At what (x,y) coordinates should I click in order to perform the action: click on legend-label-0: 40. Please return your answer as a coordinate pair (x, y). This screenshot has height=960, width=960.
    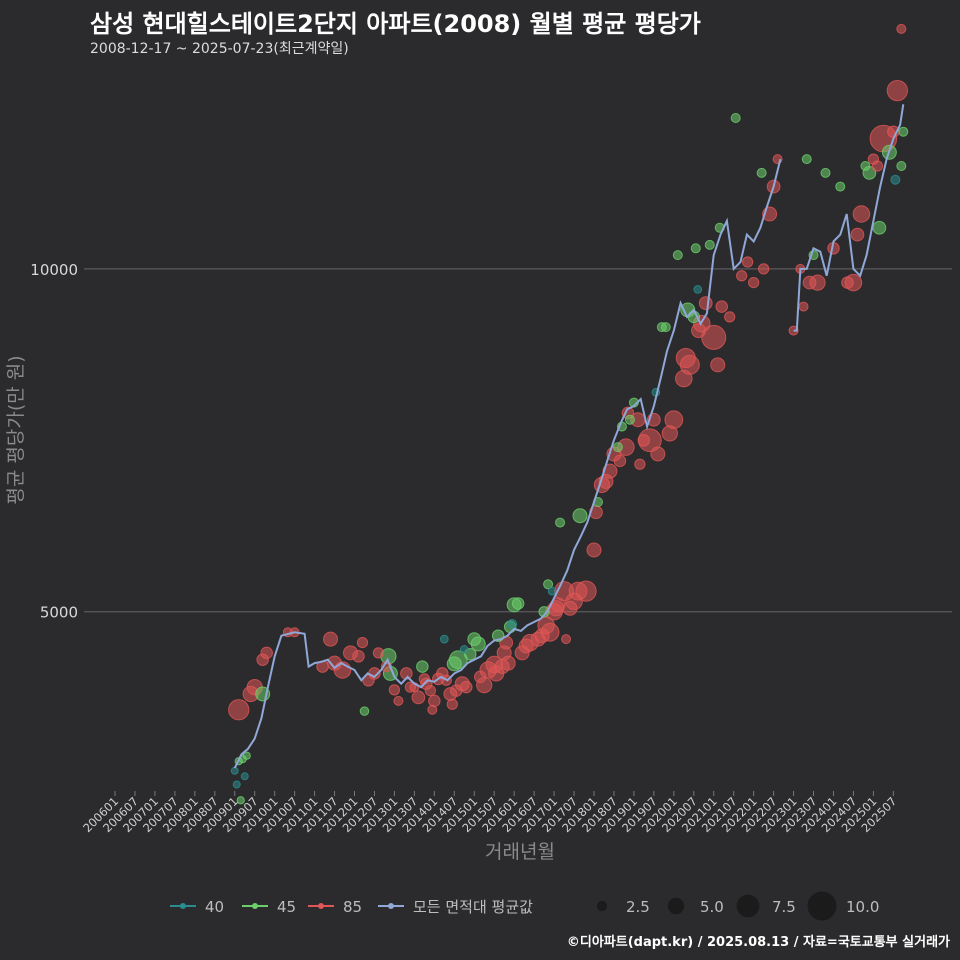
    Looking at the image, I should click on (214, 907).